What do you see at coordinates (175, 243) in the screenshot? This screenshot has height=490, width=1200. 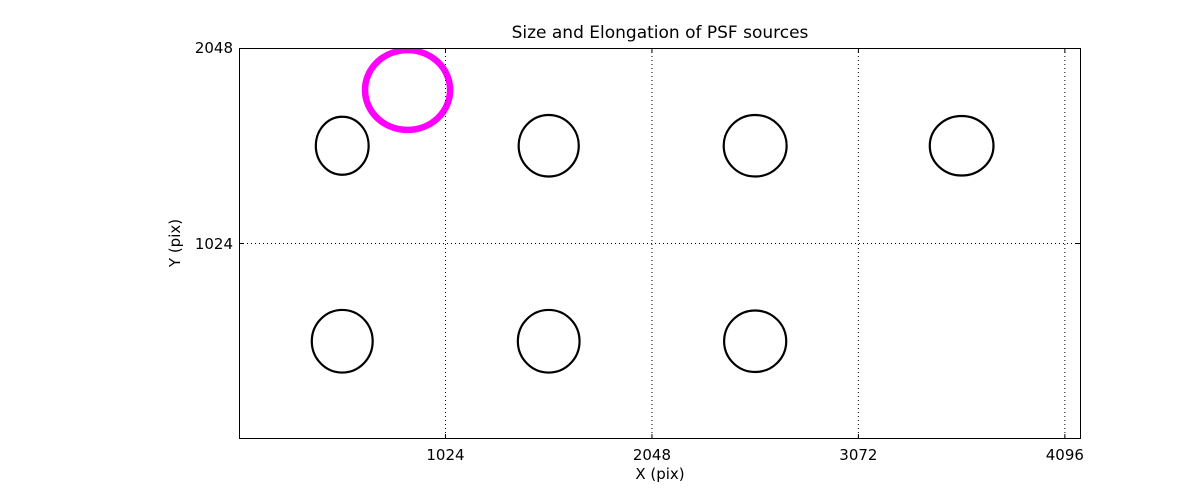 I see `y-axis-label: Y (pix)` at bounding box center [175, 243].